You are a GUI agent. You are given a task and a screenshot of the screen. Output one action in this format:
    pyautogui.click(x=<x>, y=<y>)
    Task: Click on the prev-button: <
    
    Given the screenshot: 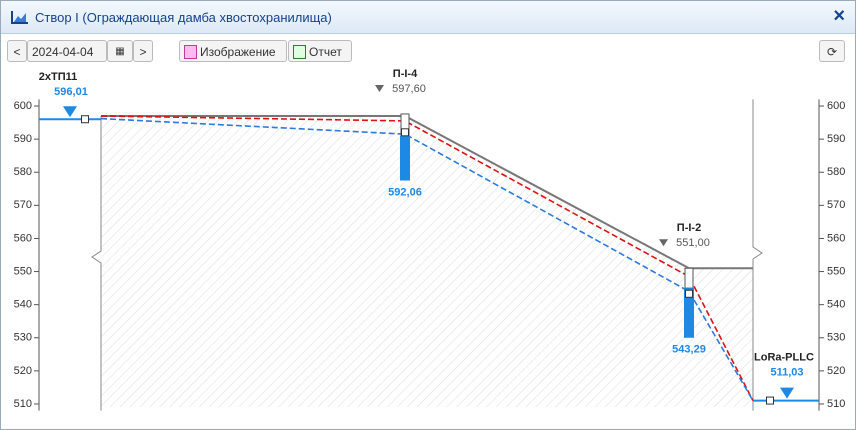 What is the action you would take?
    pyautogui.click(x=17, y=51)
    